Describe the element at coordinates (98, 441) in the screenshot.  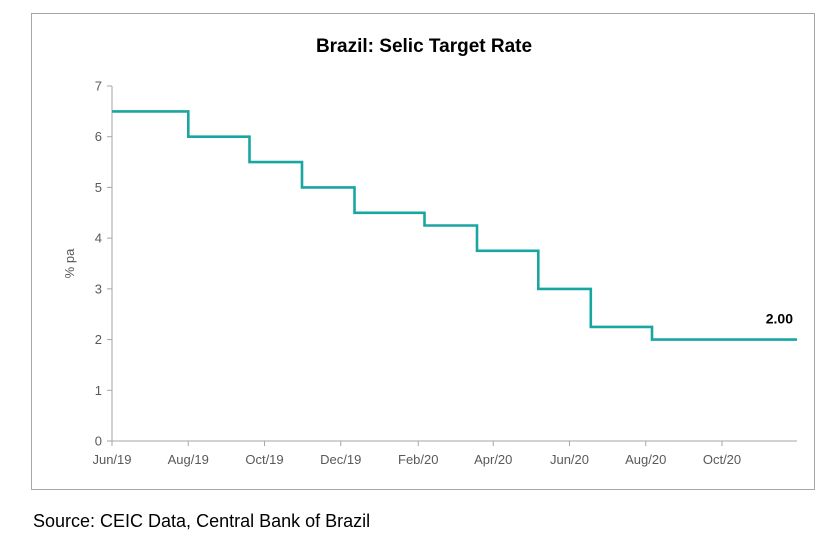
I see `y-tick-label: 0` at that location.